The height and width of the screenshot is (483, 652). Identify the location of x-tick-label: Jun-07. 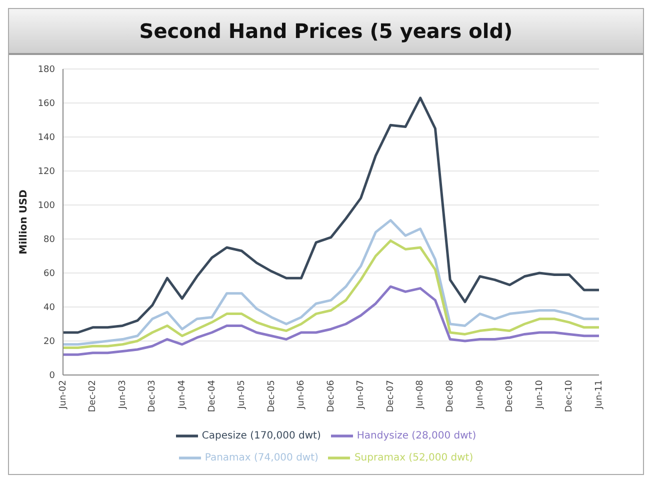
(361, 395).